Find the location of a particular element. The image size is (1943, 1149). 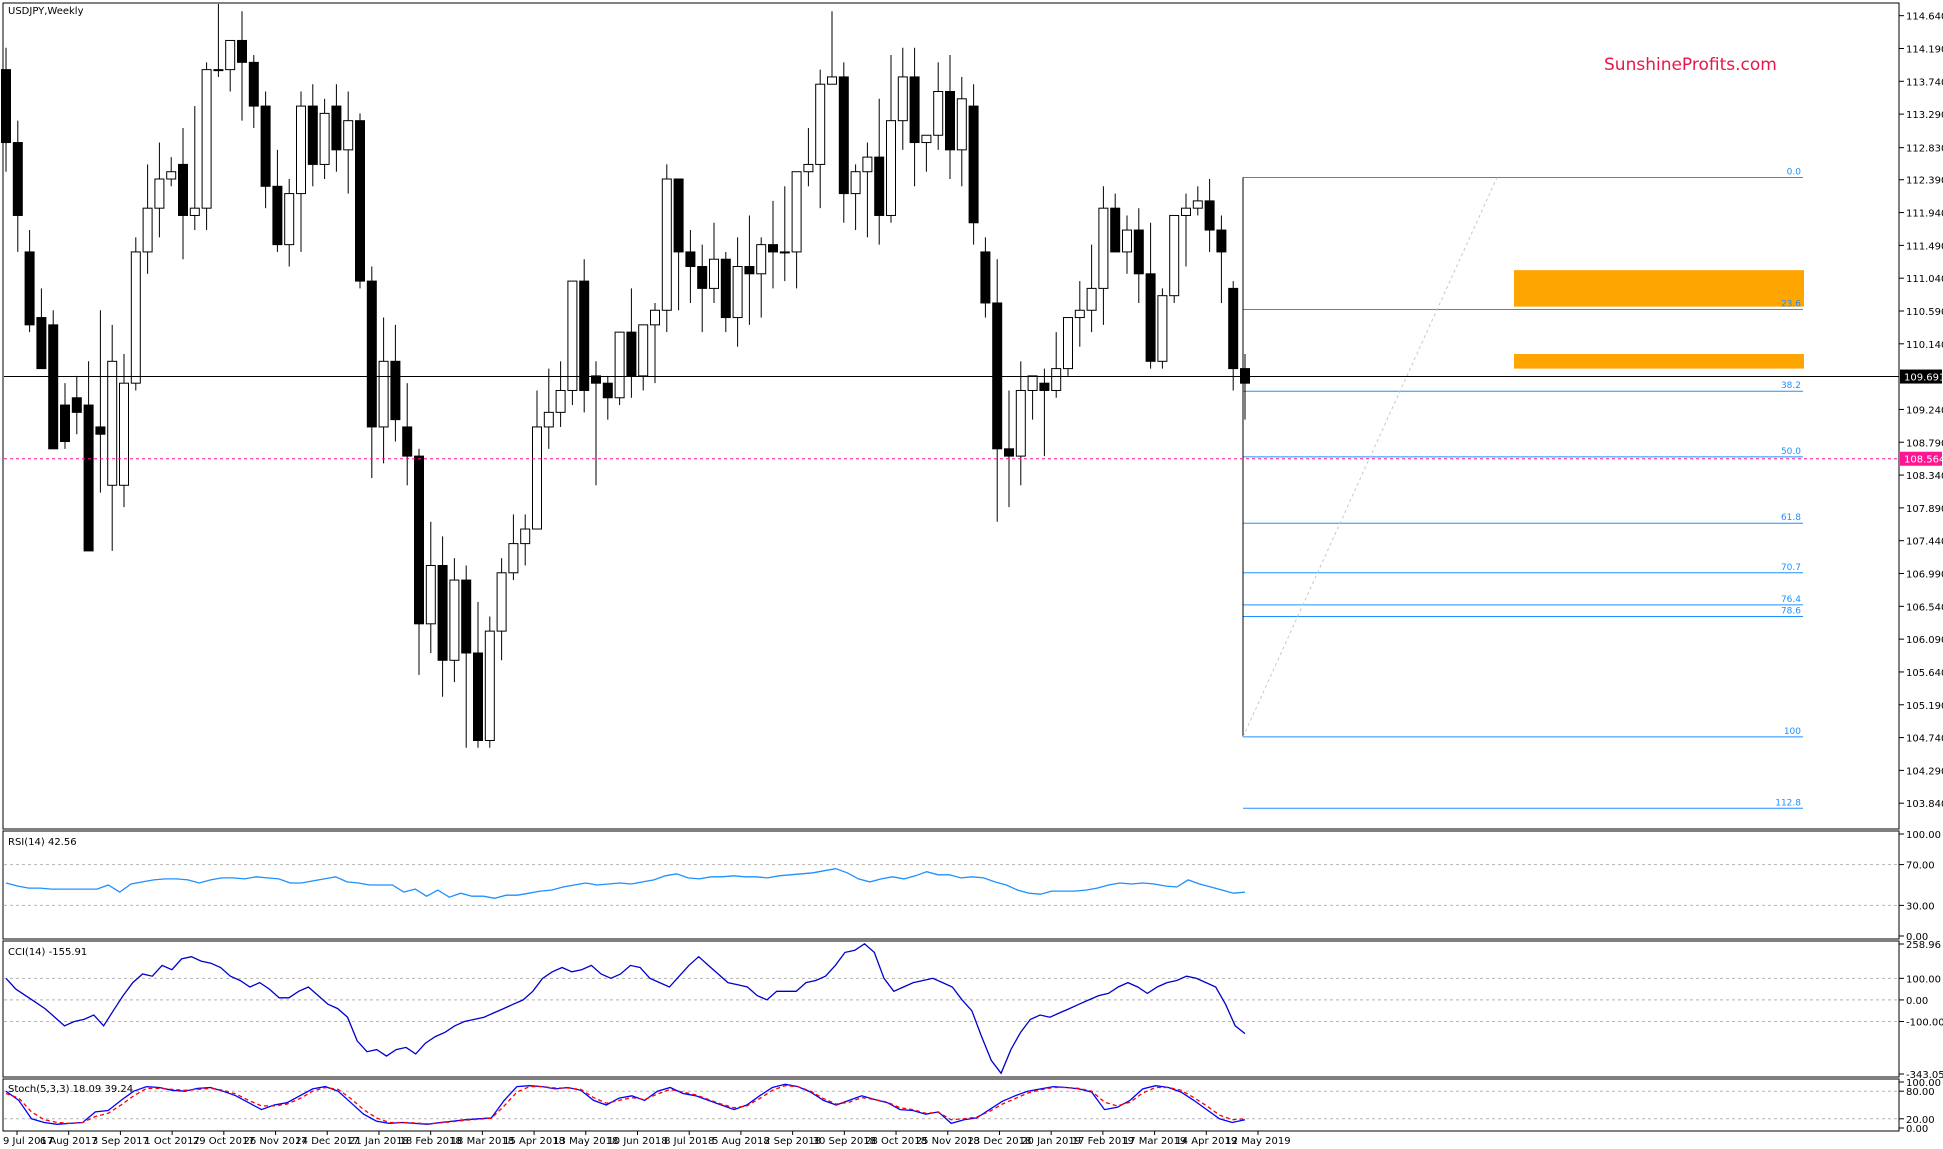

stoch-tick-label: 20.00 is located at coordinates (1920, 1120).